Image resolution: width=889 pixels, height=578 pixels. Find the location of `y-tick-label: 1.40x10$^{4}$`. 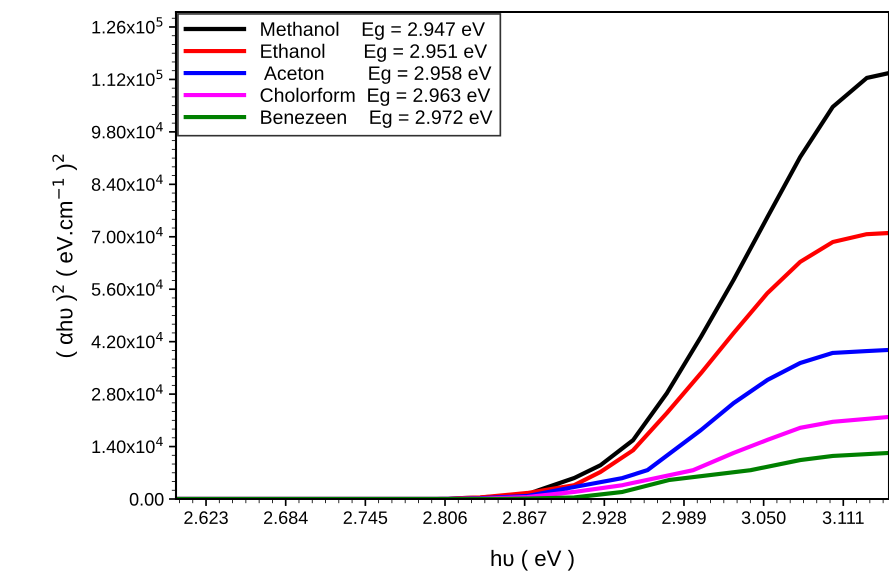

y-tick-label: 1.40x10$^{4}$ is located at coordinates (127, 445).